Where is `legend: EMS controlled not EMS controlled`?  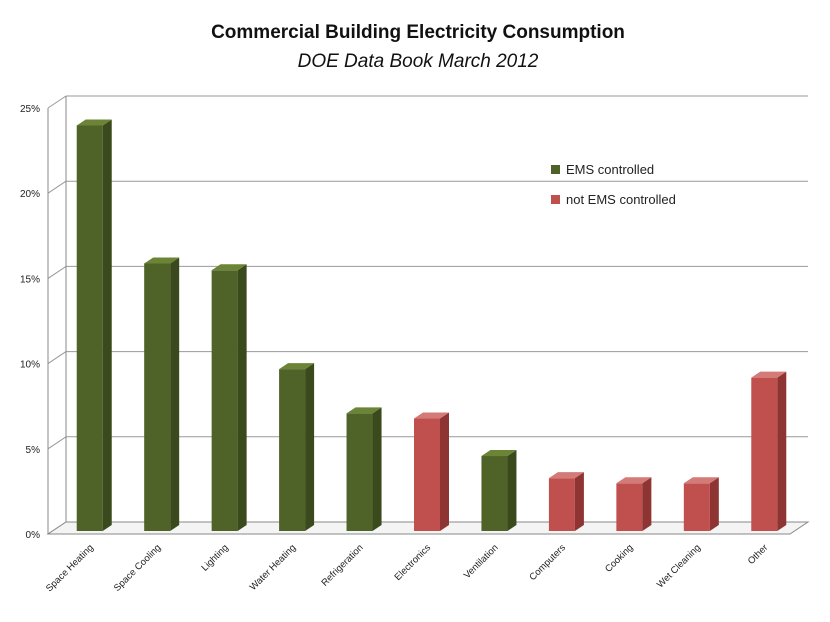
legend: EMS controlled not EMS controlled is located at coordinates (613, 184).